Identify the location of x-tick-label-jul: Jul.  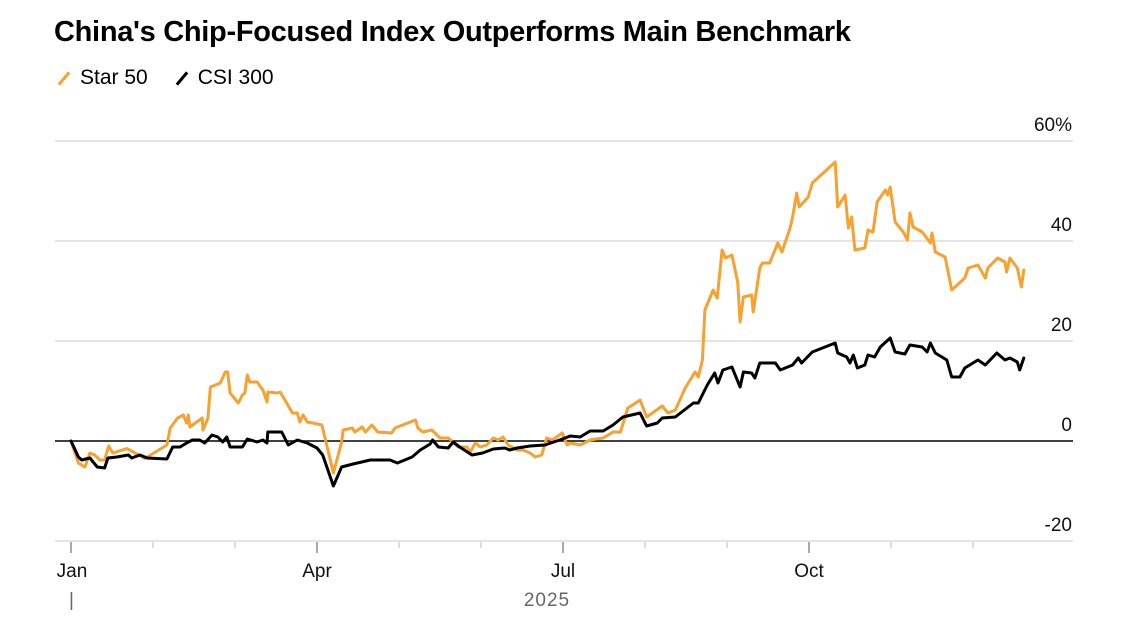
(563, 571).